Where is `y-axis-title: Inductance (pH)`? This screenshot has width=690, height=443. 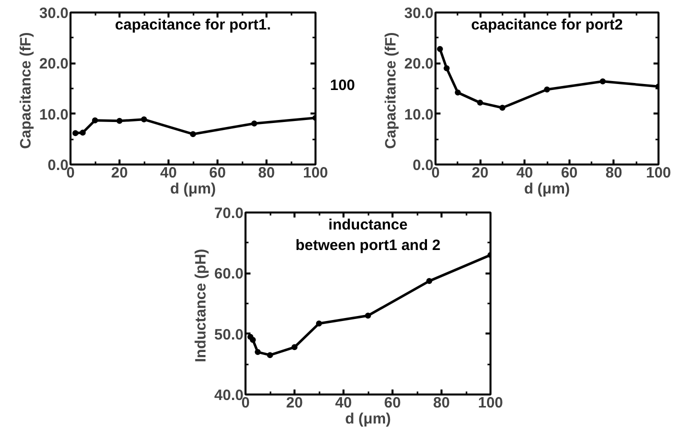 y-axis-title: Inductance (pH) is located at coordinates (201, 305).